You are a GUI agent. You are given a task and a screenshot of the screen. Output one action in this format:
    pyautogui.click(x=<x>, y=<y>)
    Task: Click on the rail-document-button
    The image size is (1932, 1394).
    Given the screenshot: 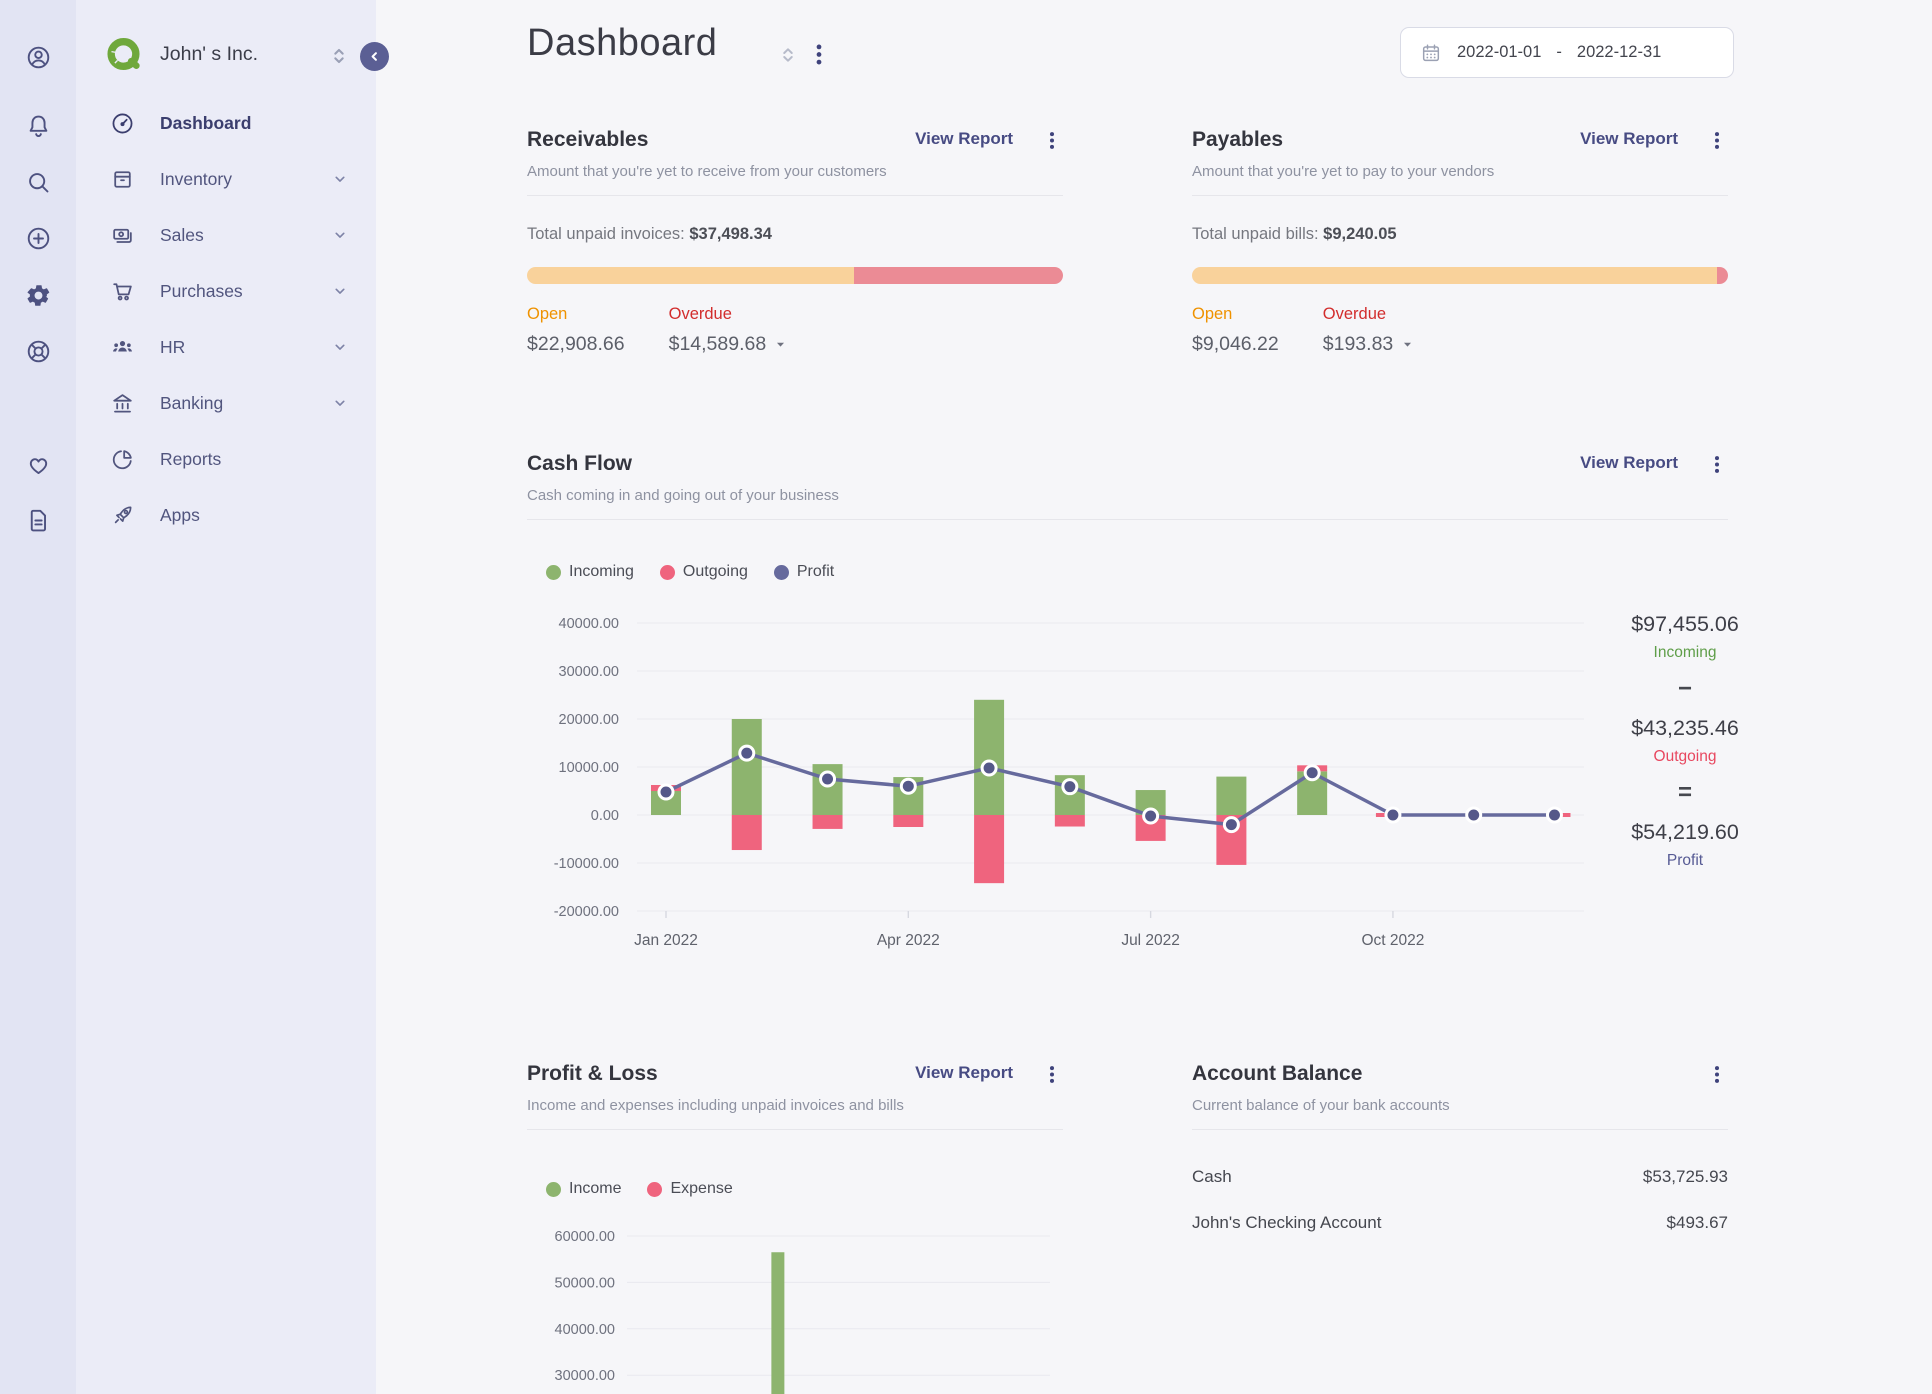 What is the action you would take?
    pyautogui.click(x=38, y=520)
    